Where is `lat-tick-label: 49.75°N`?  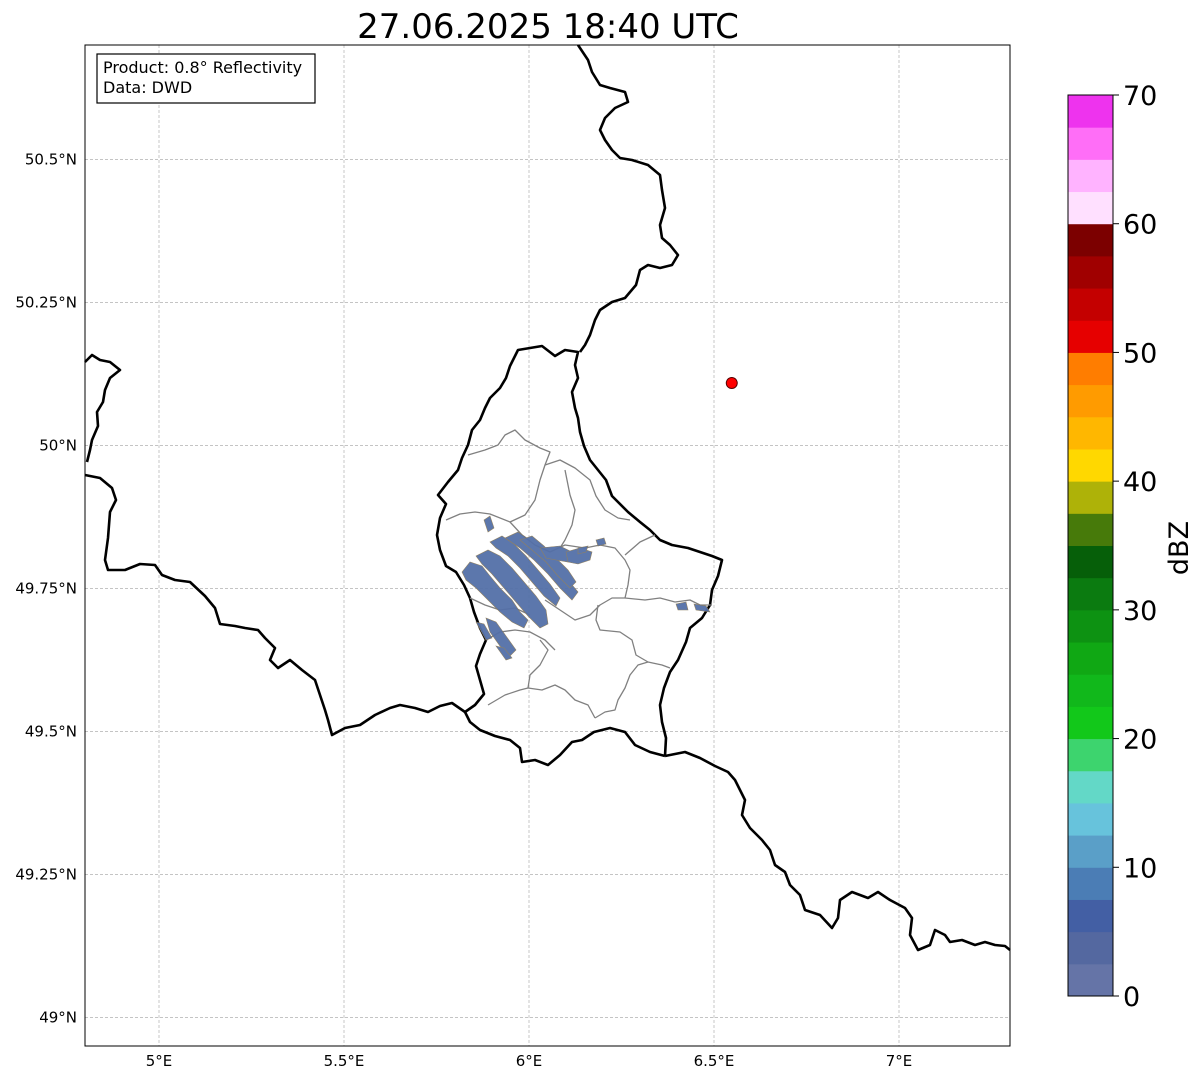 lat-tick-label: 49.75°N is located at coordinates (46, 588).